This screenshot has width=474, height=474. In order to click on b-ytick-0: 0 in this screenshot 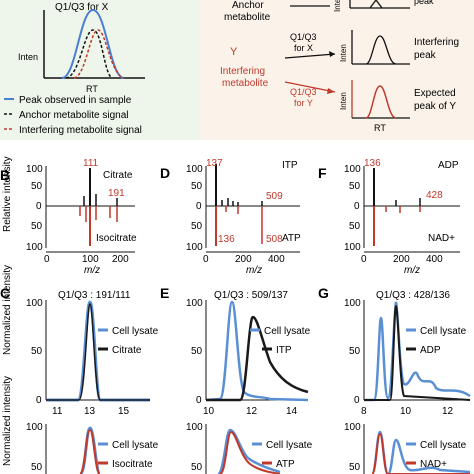, I will do `click(39, 206)`.